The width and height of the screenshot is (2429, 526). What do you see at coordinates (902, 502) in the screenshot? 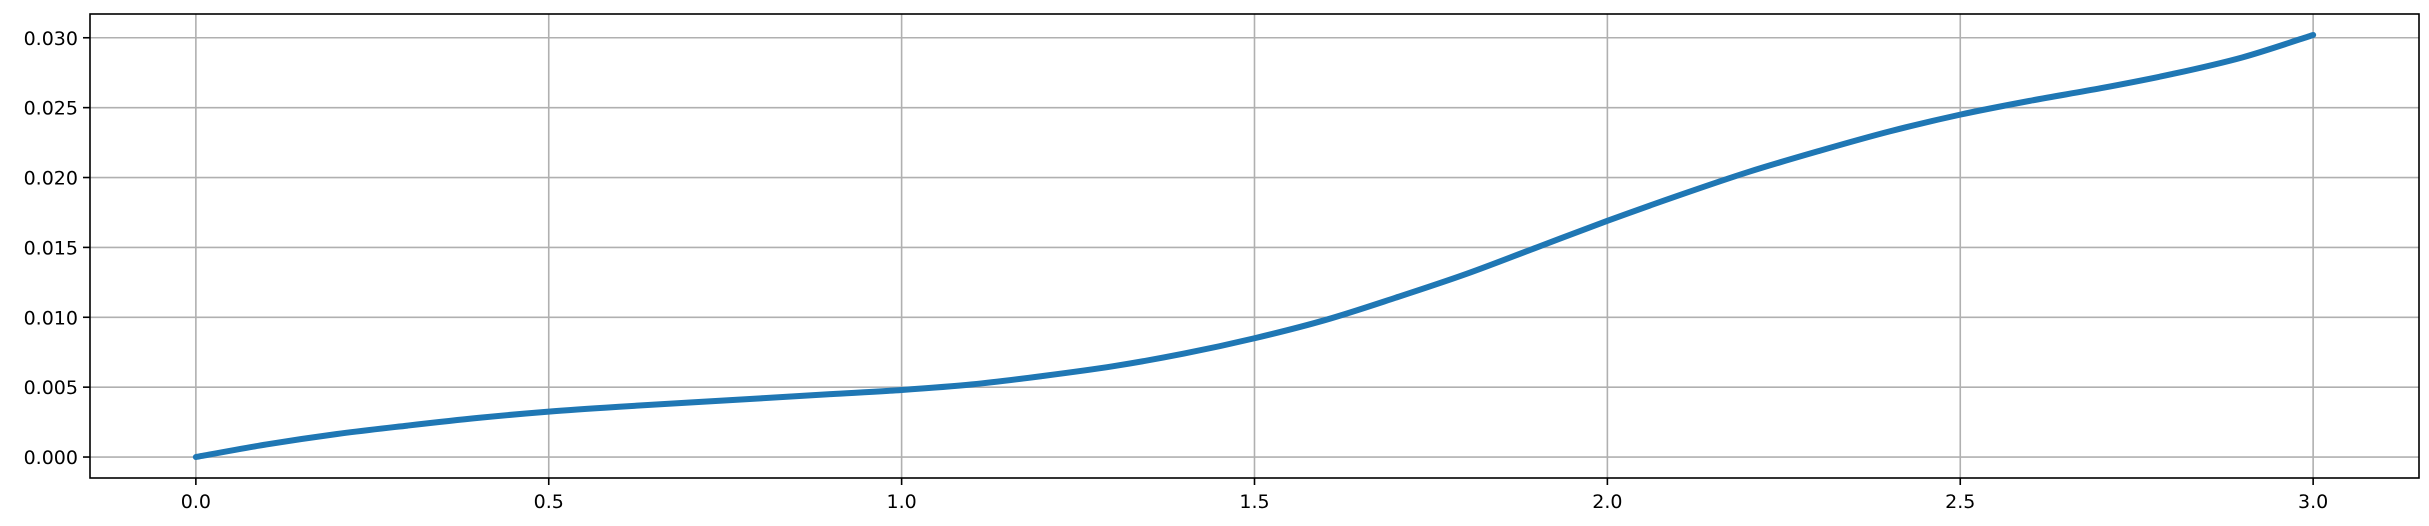
I see `x-tick-label: 1.0` at bounding box center [902, 502].